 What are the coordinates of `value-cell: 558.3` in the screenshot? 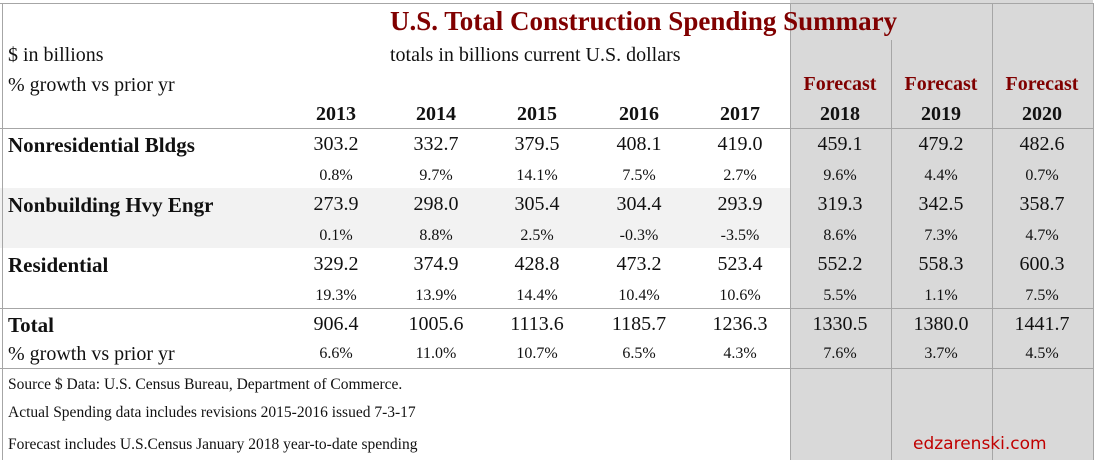 It's located at (941, 264).